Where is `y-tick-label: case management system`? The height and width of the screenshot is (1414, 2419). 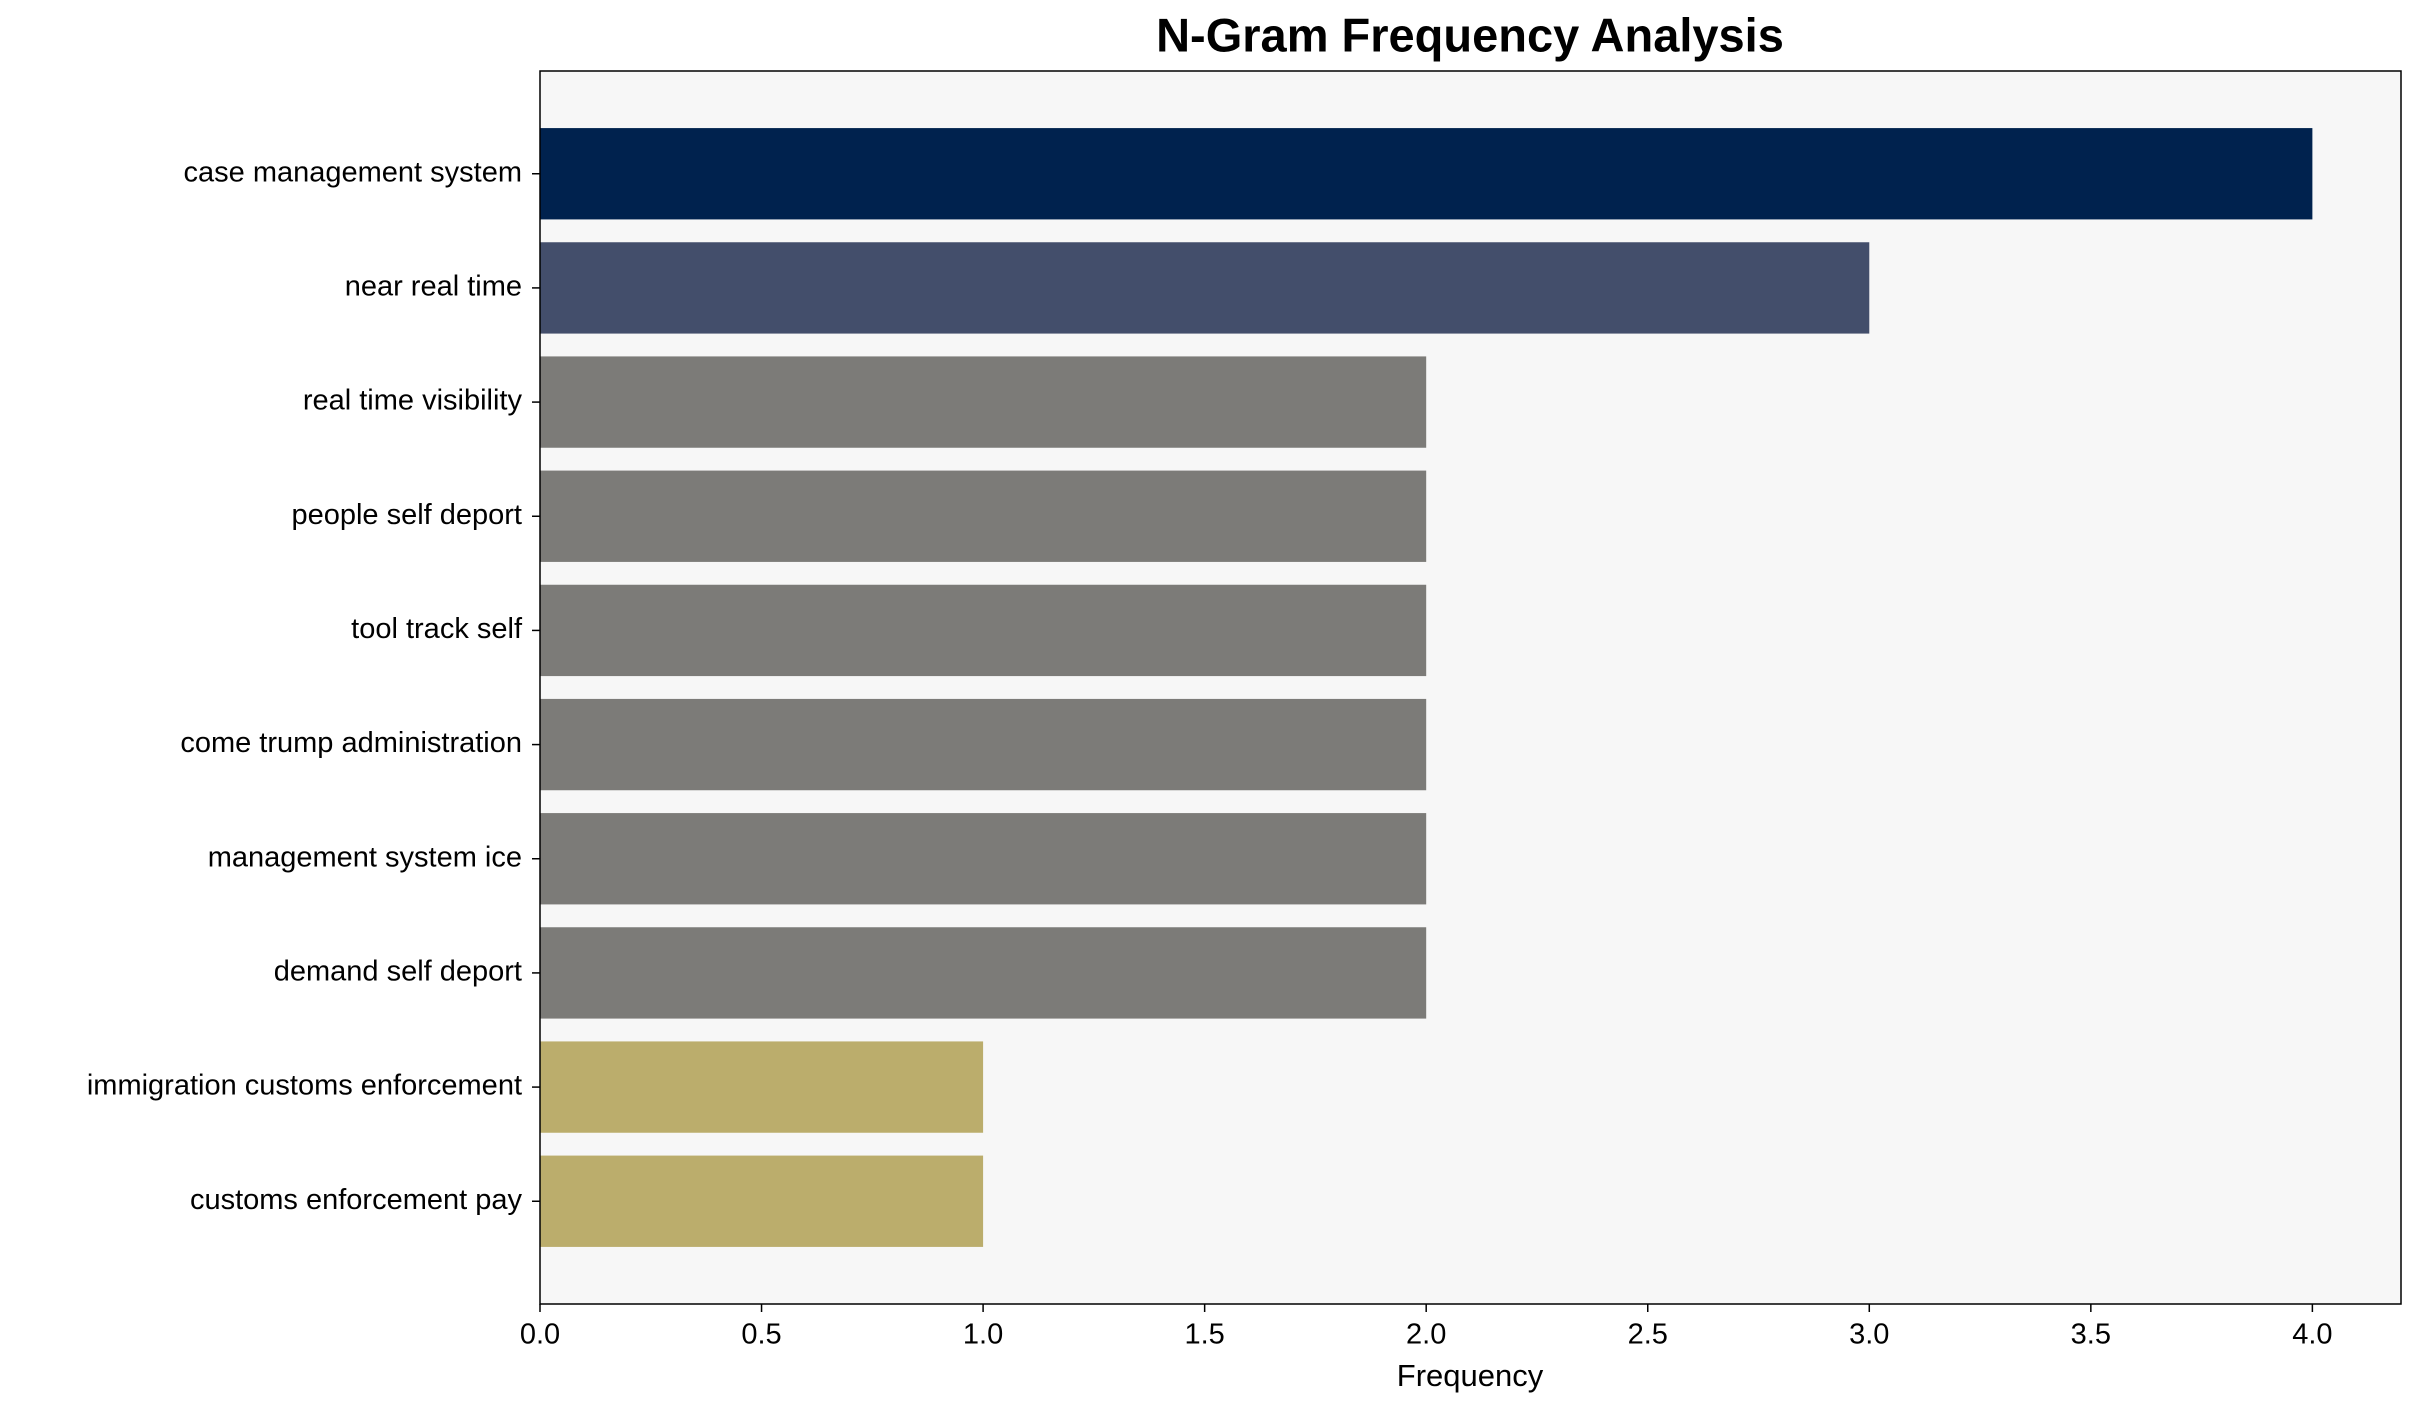
y-tick-label: case management system is located at coordinates (353, 172).